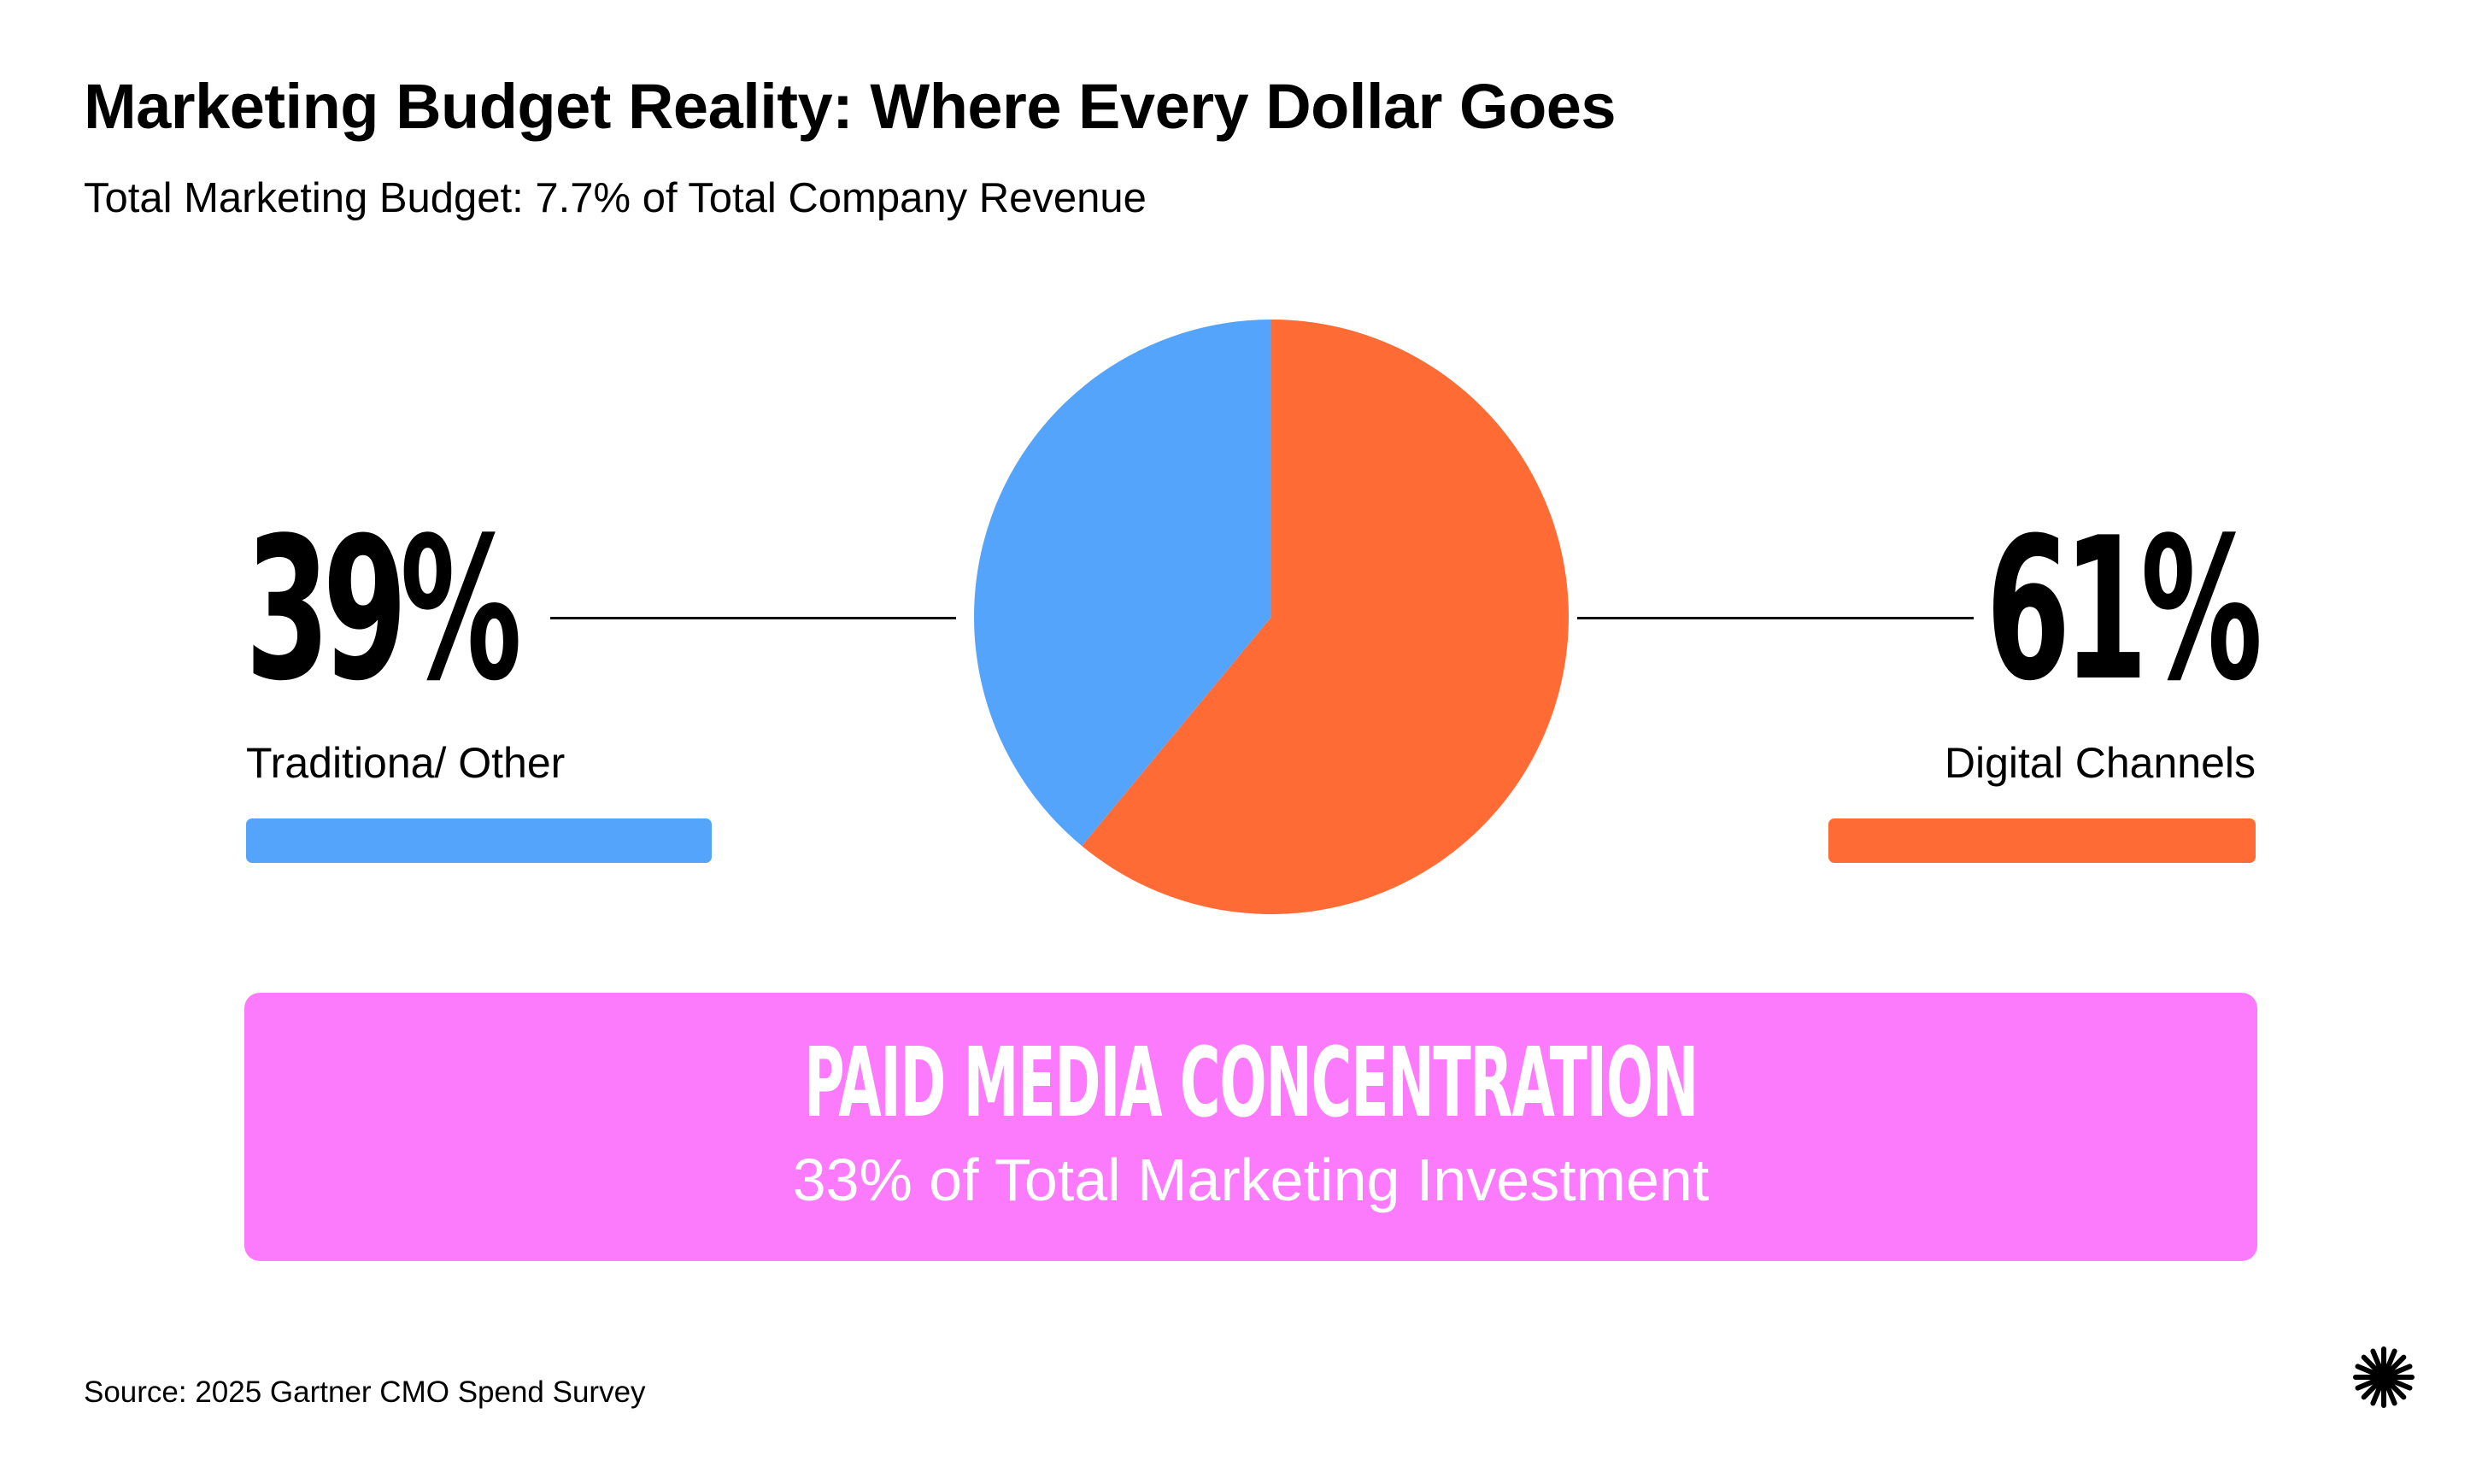 The height and width of the screenshot is (1484, 2488). Describe the element at coordinates (406, 763) in the screenshot. I see `traditional-label: Traditiona/ Other` at that location.